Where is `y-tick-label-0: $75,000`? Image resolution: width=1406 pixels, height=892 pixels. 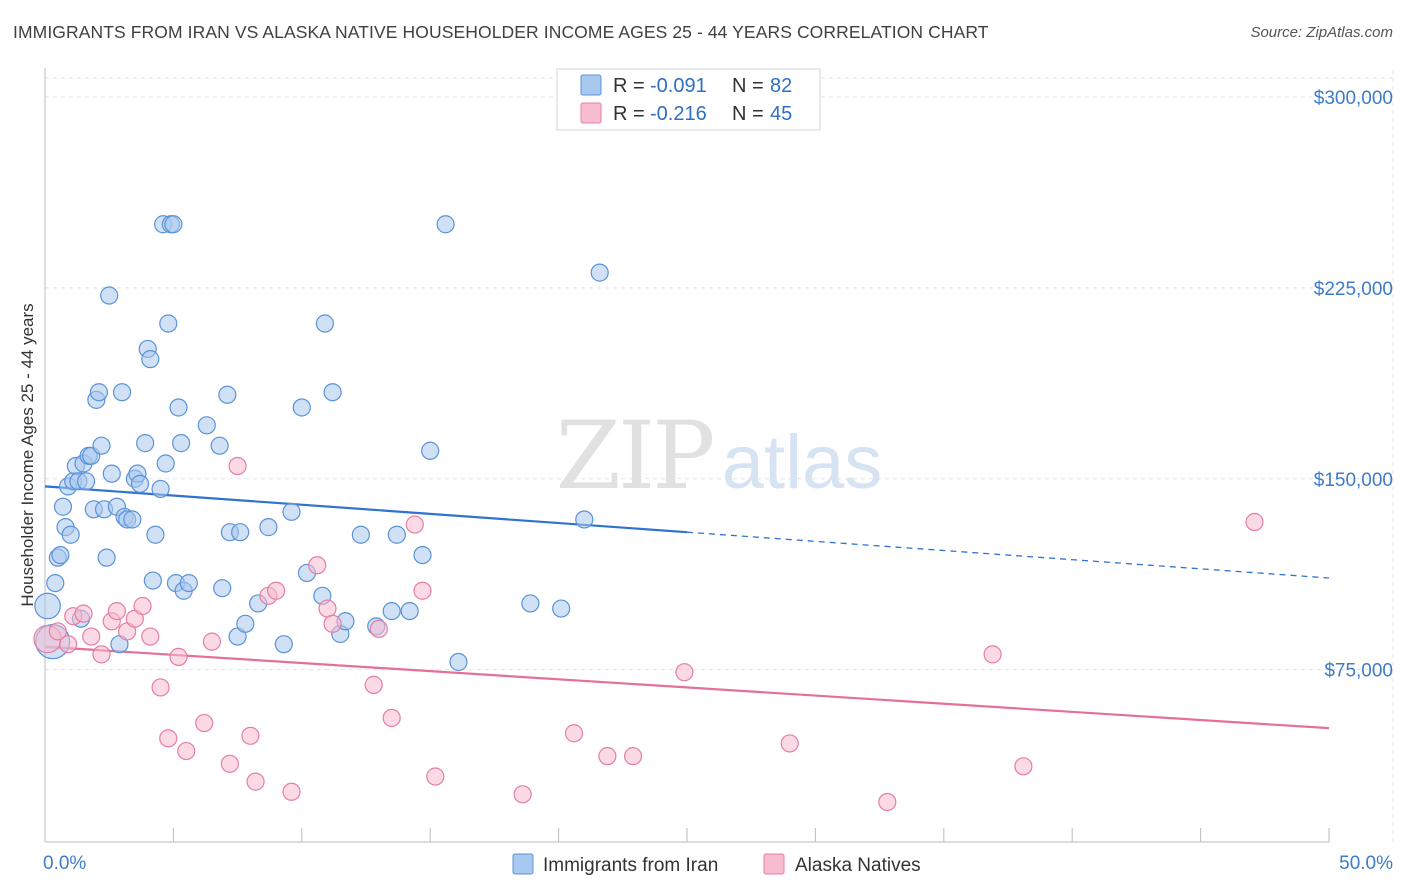
y-tick-label-0: $75,000 is located at coordinates (1358, 671).